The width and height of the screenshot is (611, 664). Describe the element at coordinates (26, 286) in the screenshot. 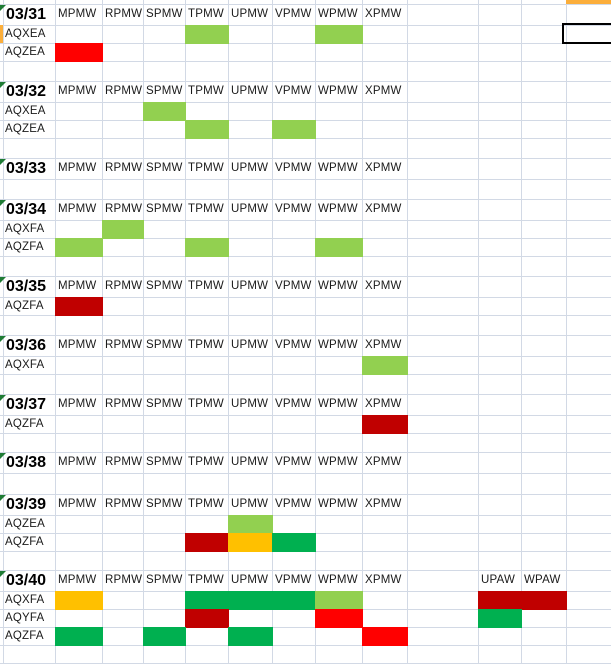

I see `group-date-label: 03/35` at that location.